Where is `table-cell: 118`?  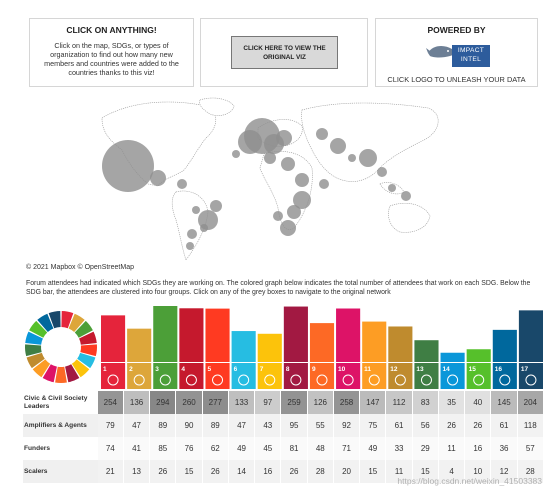
table-cell: 118 is located at coordinates (530, 425).